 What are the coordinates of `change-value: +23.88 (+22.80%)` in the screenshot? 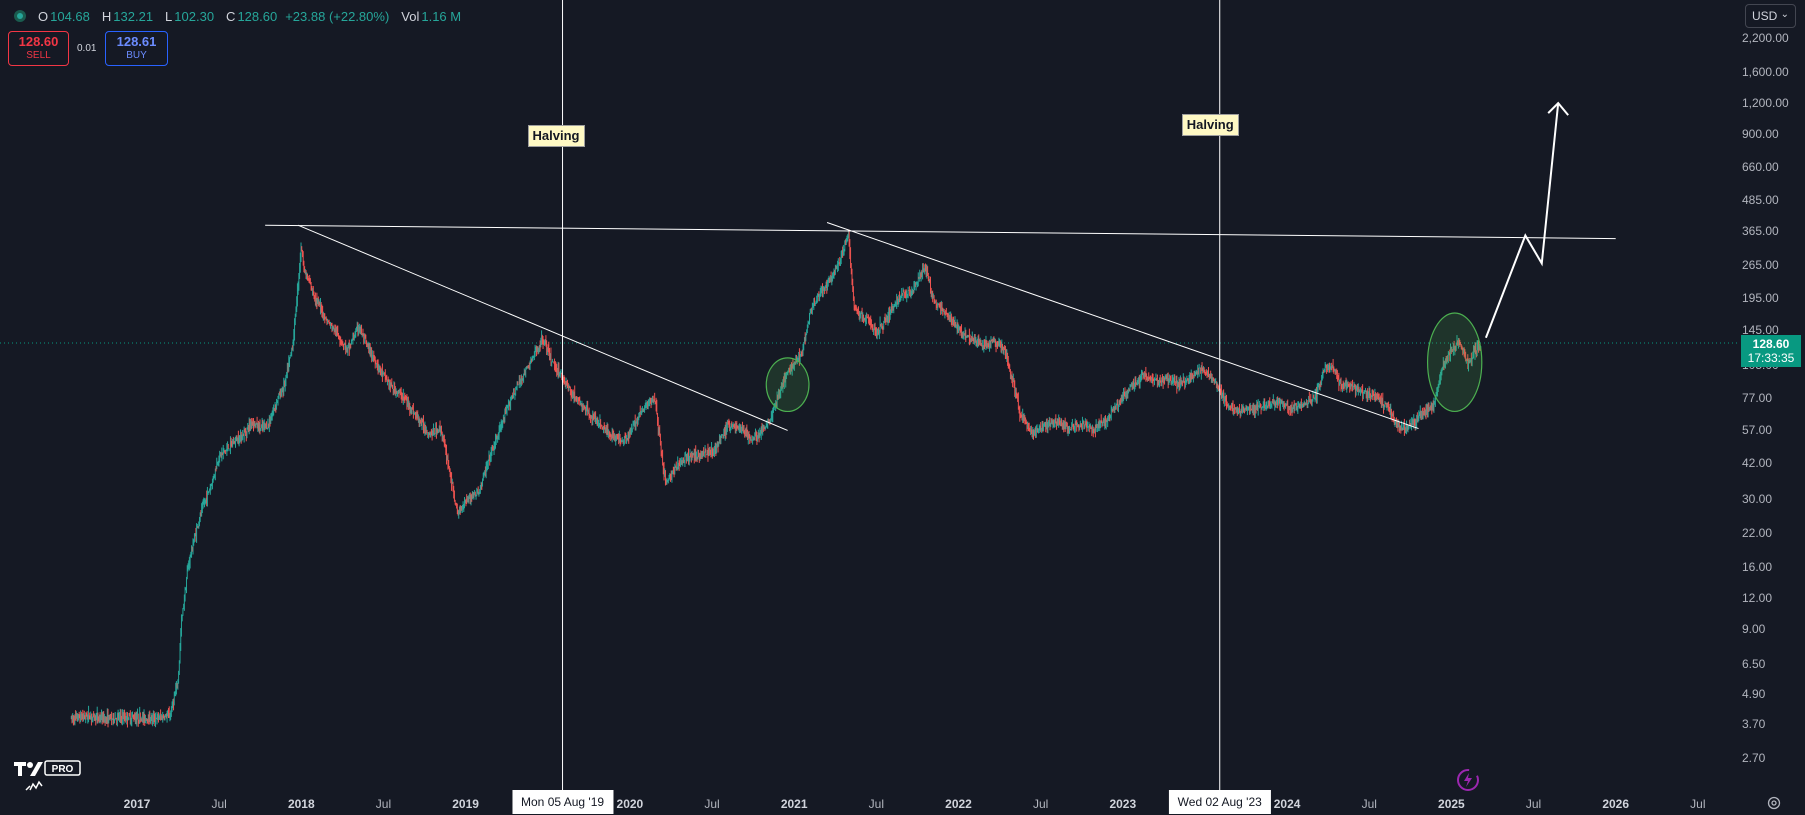 It's located at (337, 16).